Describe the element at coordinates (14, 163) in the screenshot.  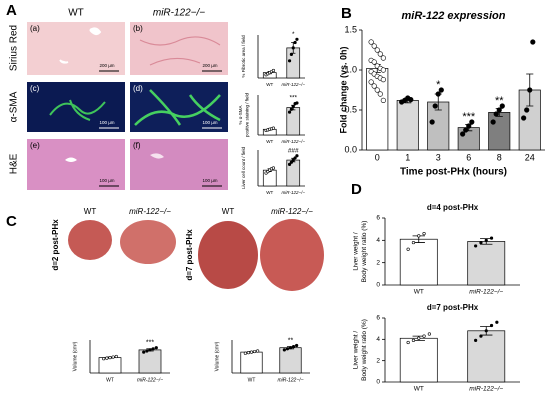
I see `row-header: H&E` at that location.